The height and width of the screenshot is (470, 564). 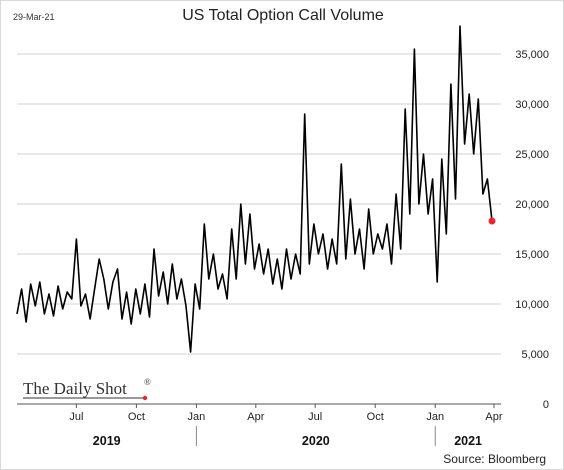 I want to click on y-tick-label: 25,000, so click(x=532, y=155).